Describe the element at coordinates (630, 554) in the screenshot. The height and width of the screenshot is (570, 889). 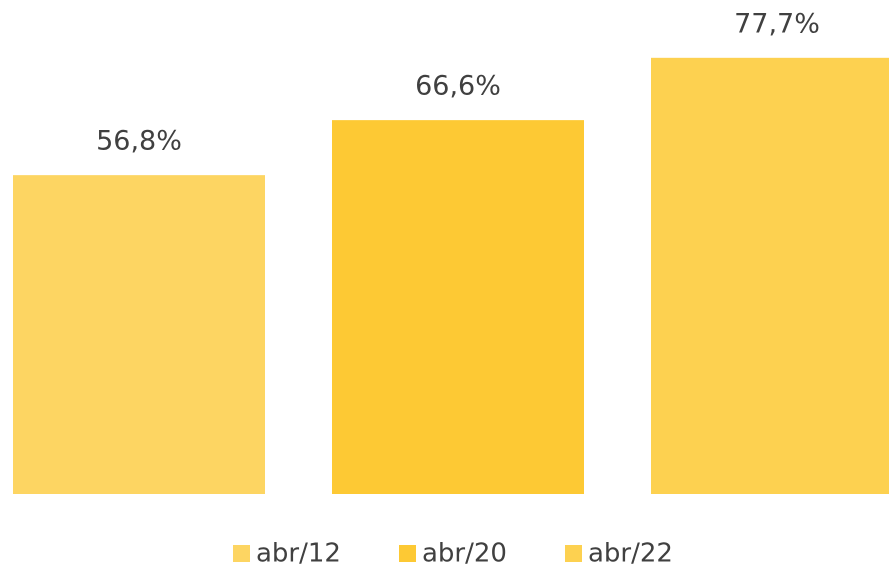
I see `legend-label: abr/22` at that location.